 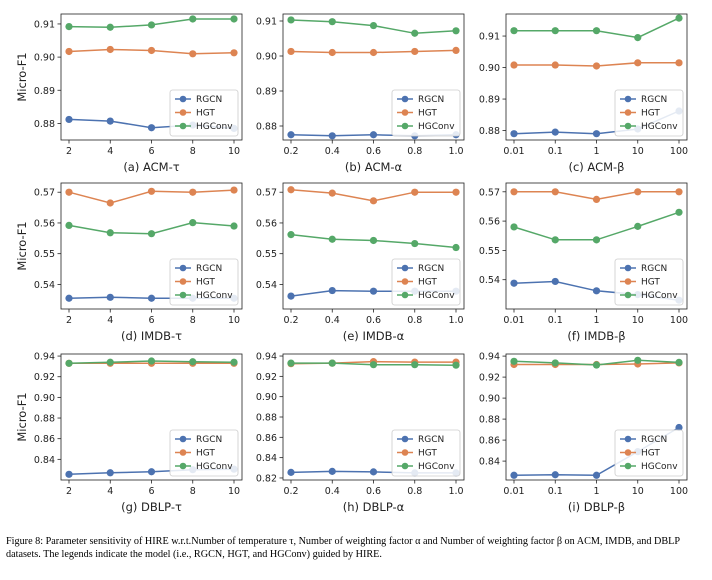 What do you see at coordinates (332, 320) in the screenshot?
I see `x-tick-label: 0.4` at bounding box center [332, 320].